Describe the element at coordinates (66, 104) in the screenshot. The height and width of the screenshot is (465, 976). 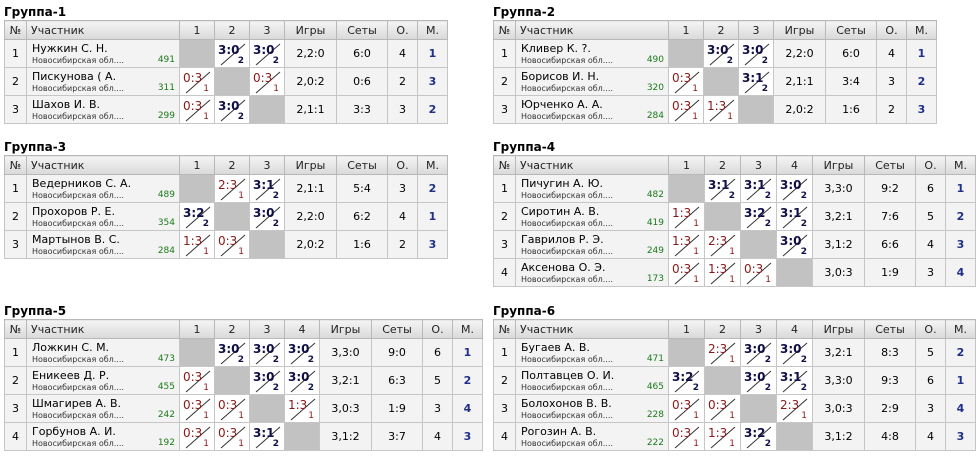
I see `player-name: Шахов И. В.` at that location.